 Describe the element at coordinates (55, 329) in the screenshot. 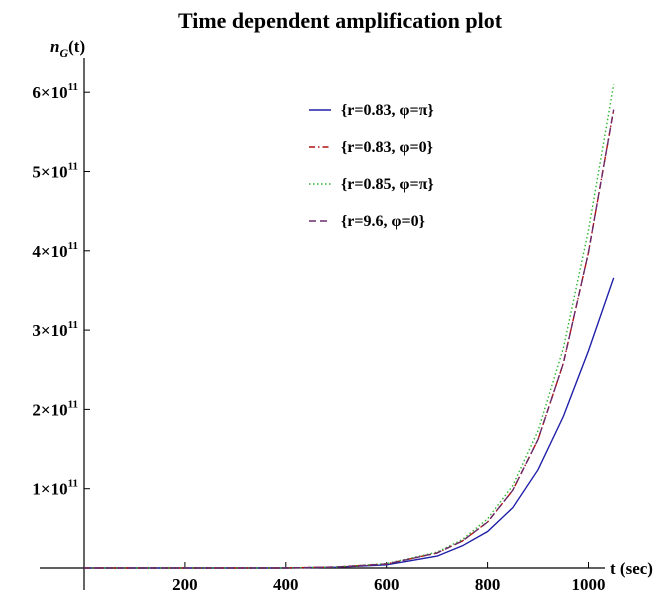

I see `y-tick-label-2: 3×10¹¹` at that location.